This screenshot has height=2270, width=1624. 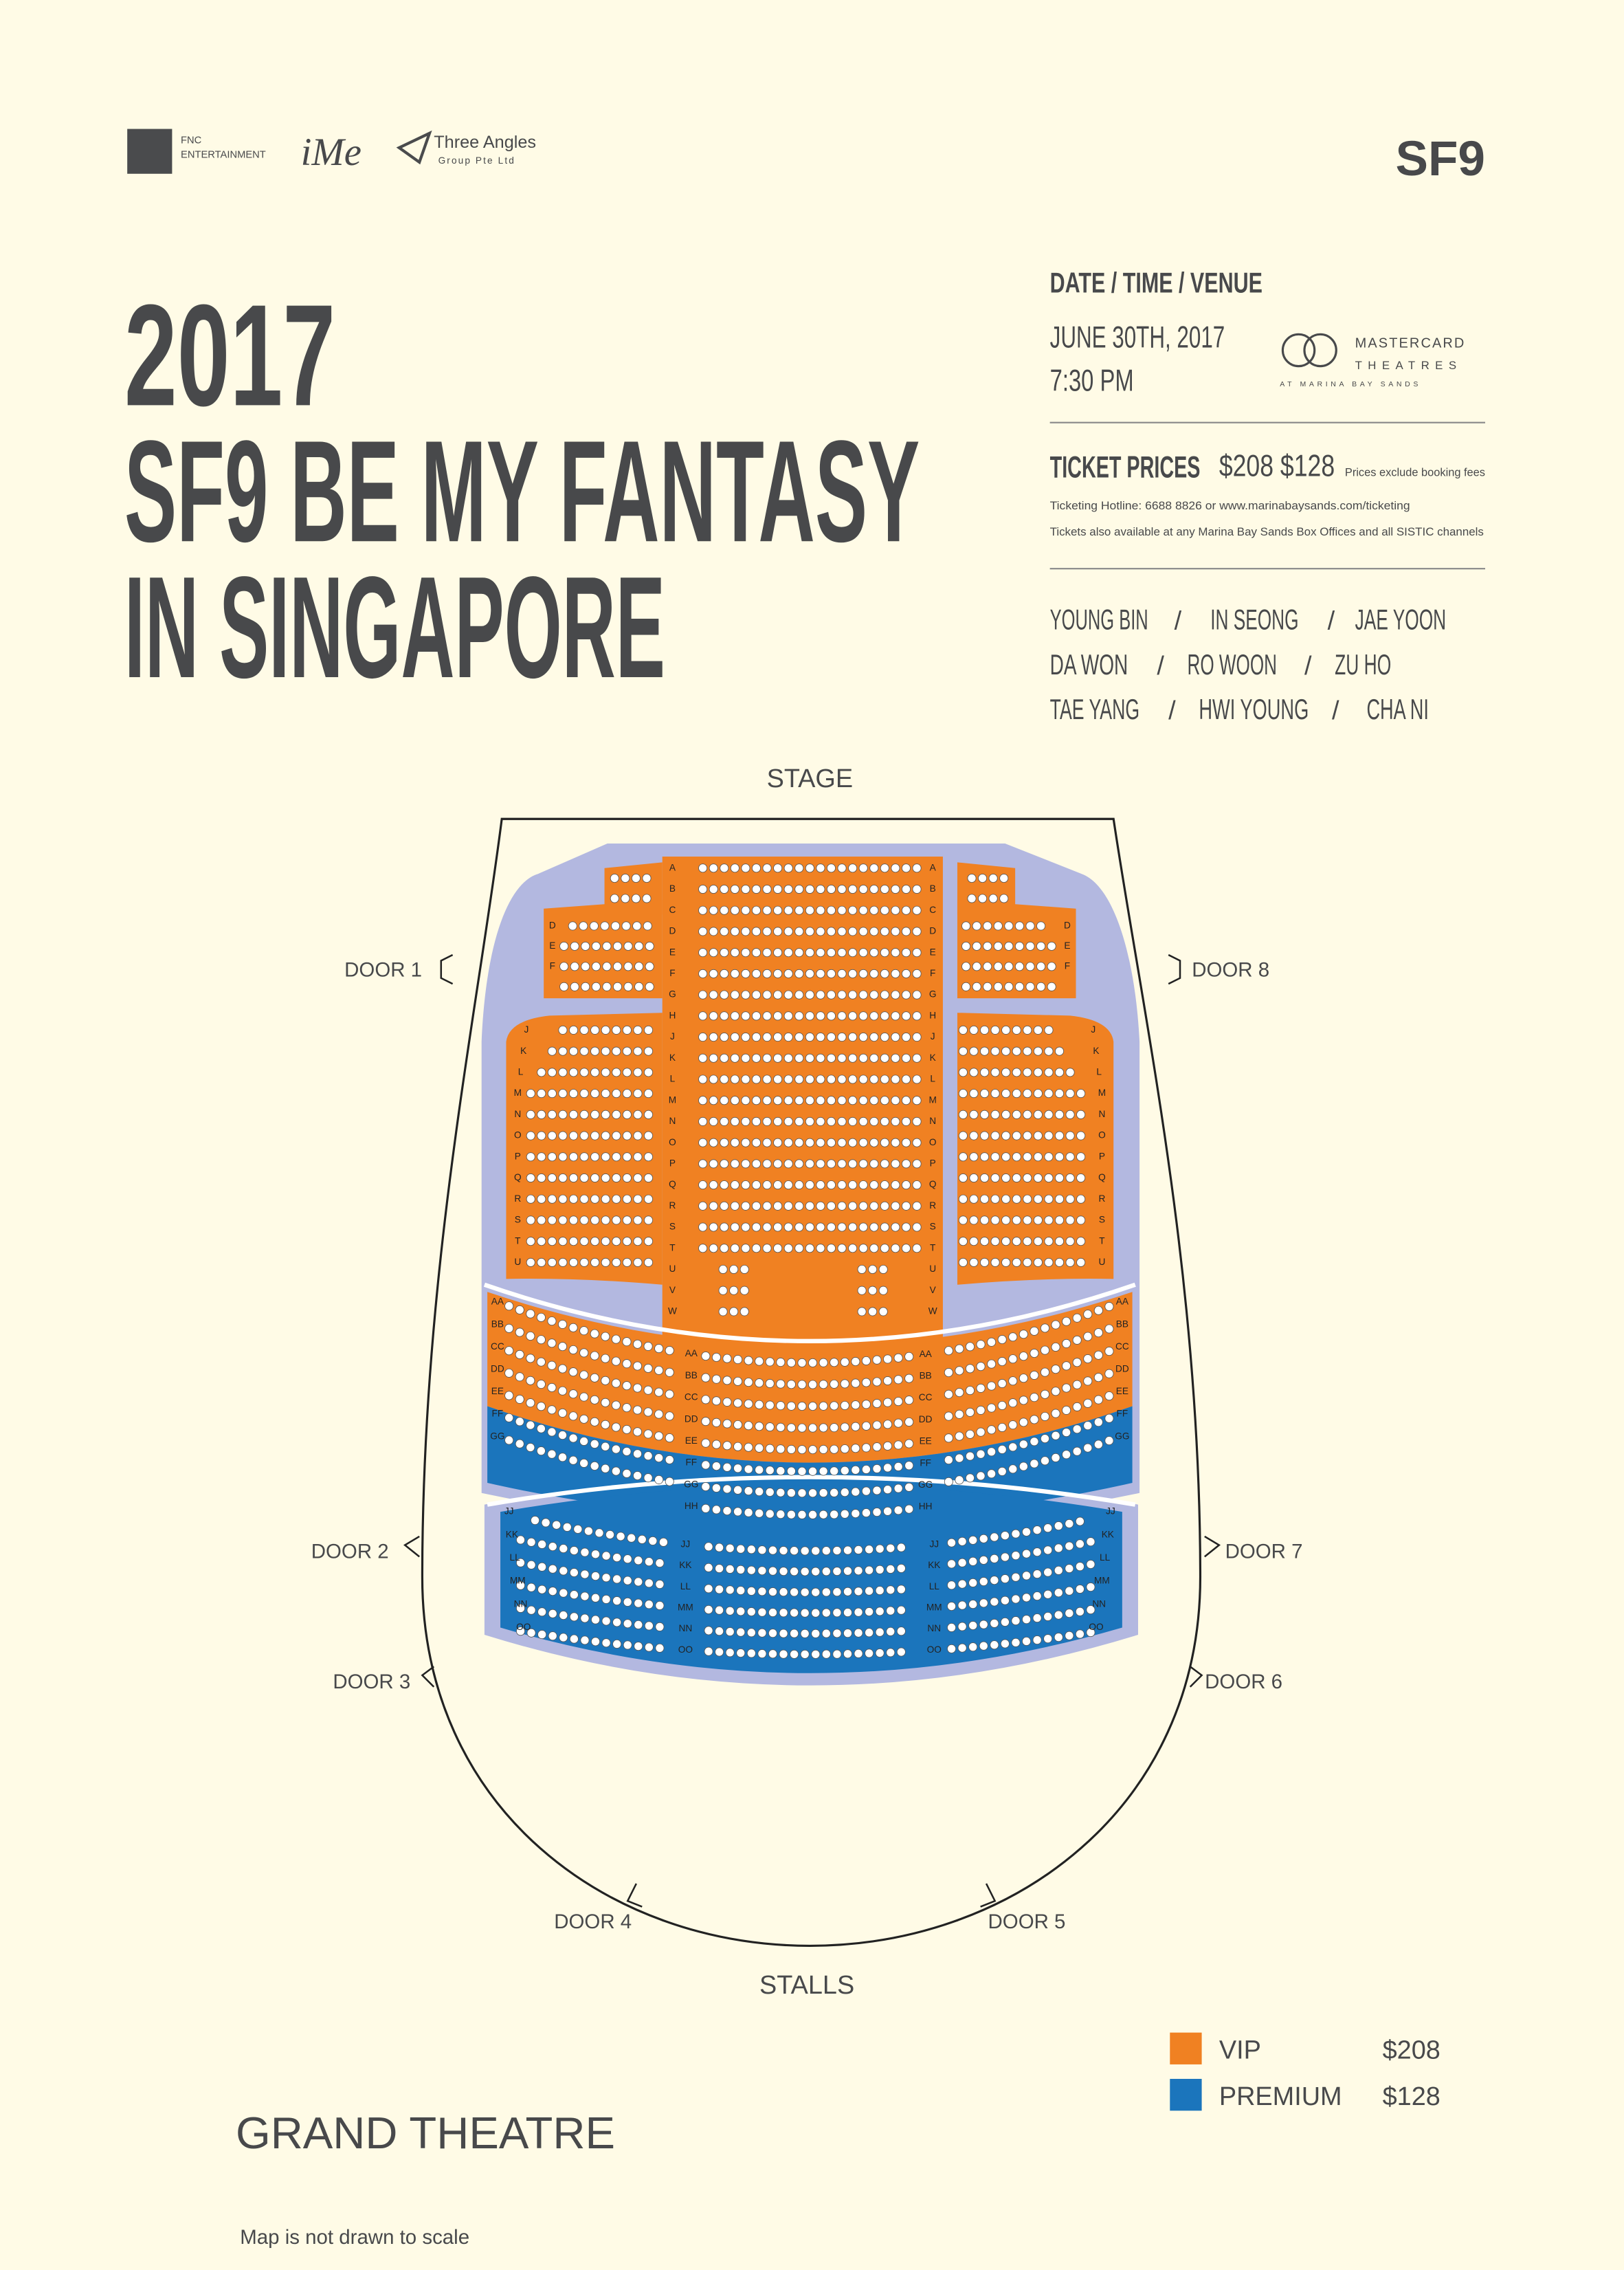 What do you see at coordinates (672, 995) in the screenshot?
I see `row-label: G` at bounding box center [672, 995].